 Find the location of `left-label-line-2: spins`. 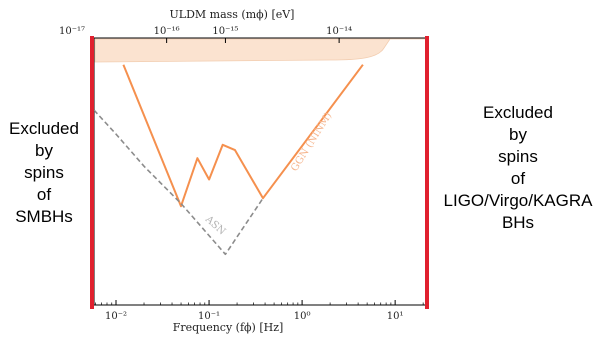

left-label-line-2: spins is located at coordinates (44, 172).